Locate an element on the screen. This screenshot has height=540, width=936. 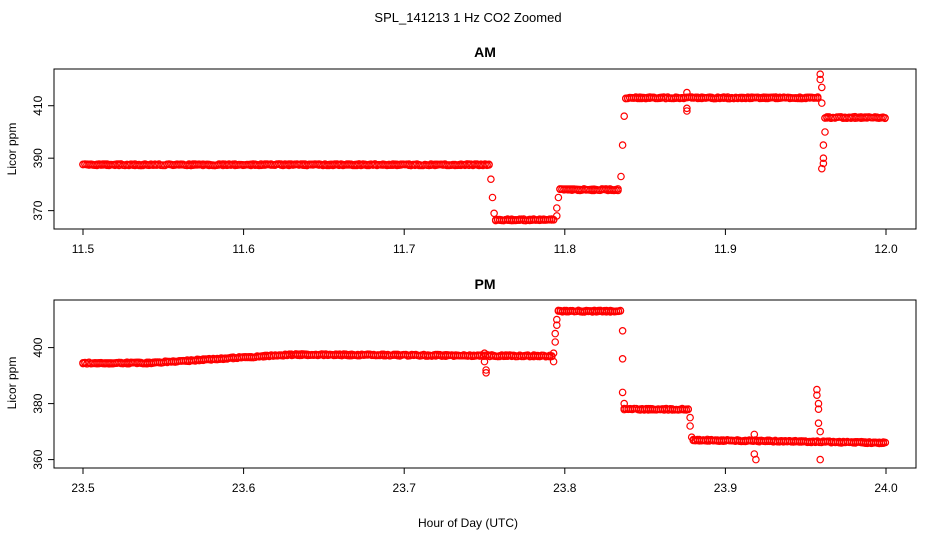
pm-x-tick-label: 24.0 is located at coordinates (886, 488).